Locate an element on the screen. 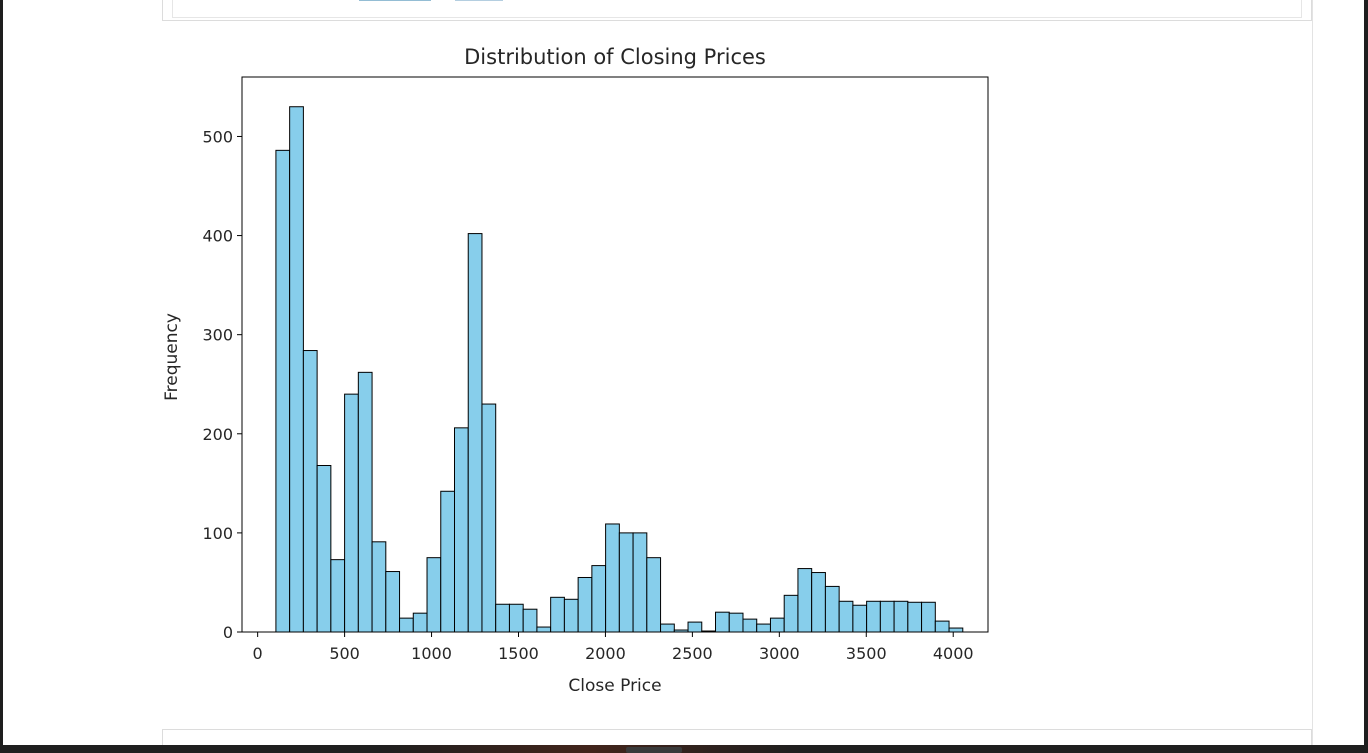 The width and height of the screenshot is (1368, 753). y-tick-label: 200 is located at coordinates (217, 434).